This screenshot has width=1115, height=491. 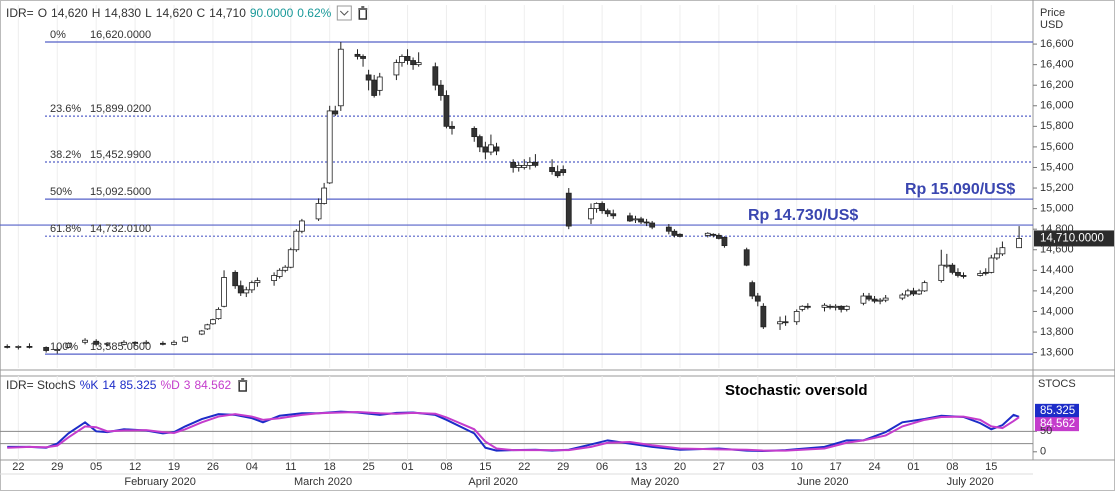 What do you see at coordinates (797, 467) in the screenshot?
I see `x-tick-label: 10` at bounding box center [797, 467].